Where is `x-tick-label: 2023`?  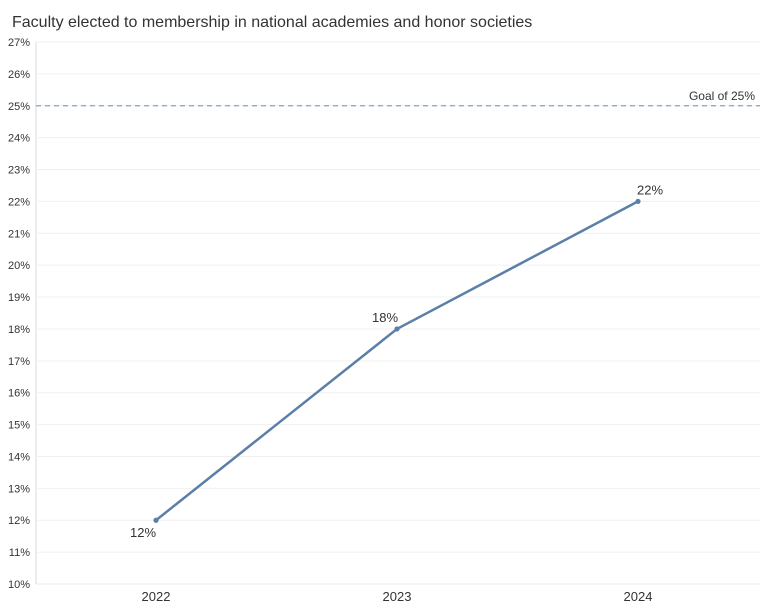 x-tick-label: 2023 is located at coordinates (397, 596).